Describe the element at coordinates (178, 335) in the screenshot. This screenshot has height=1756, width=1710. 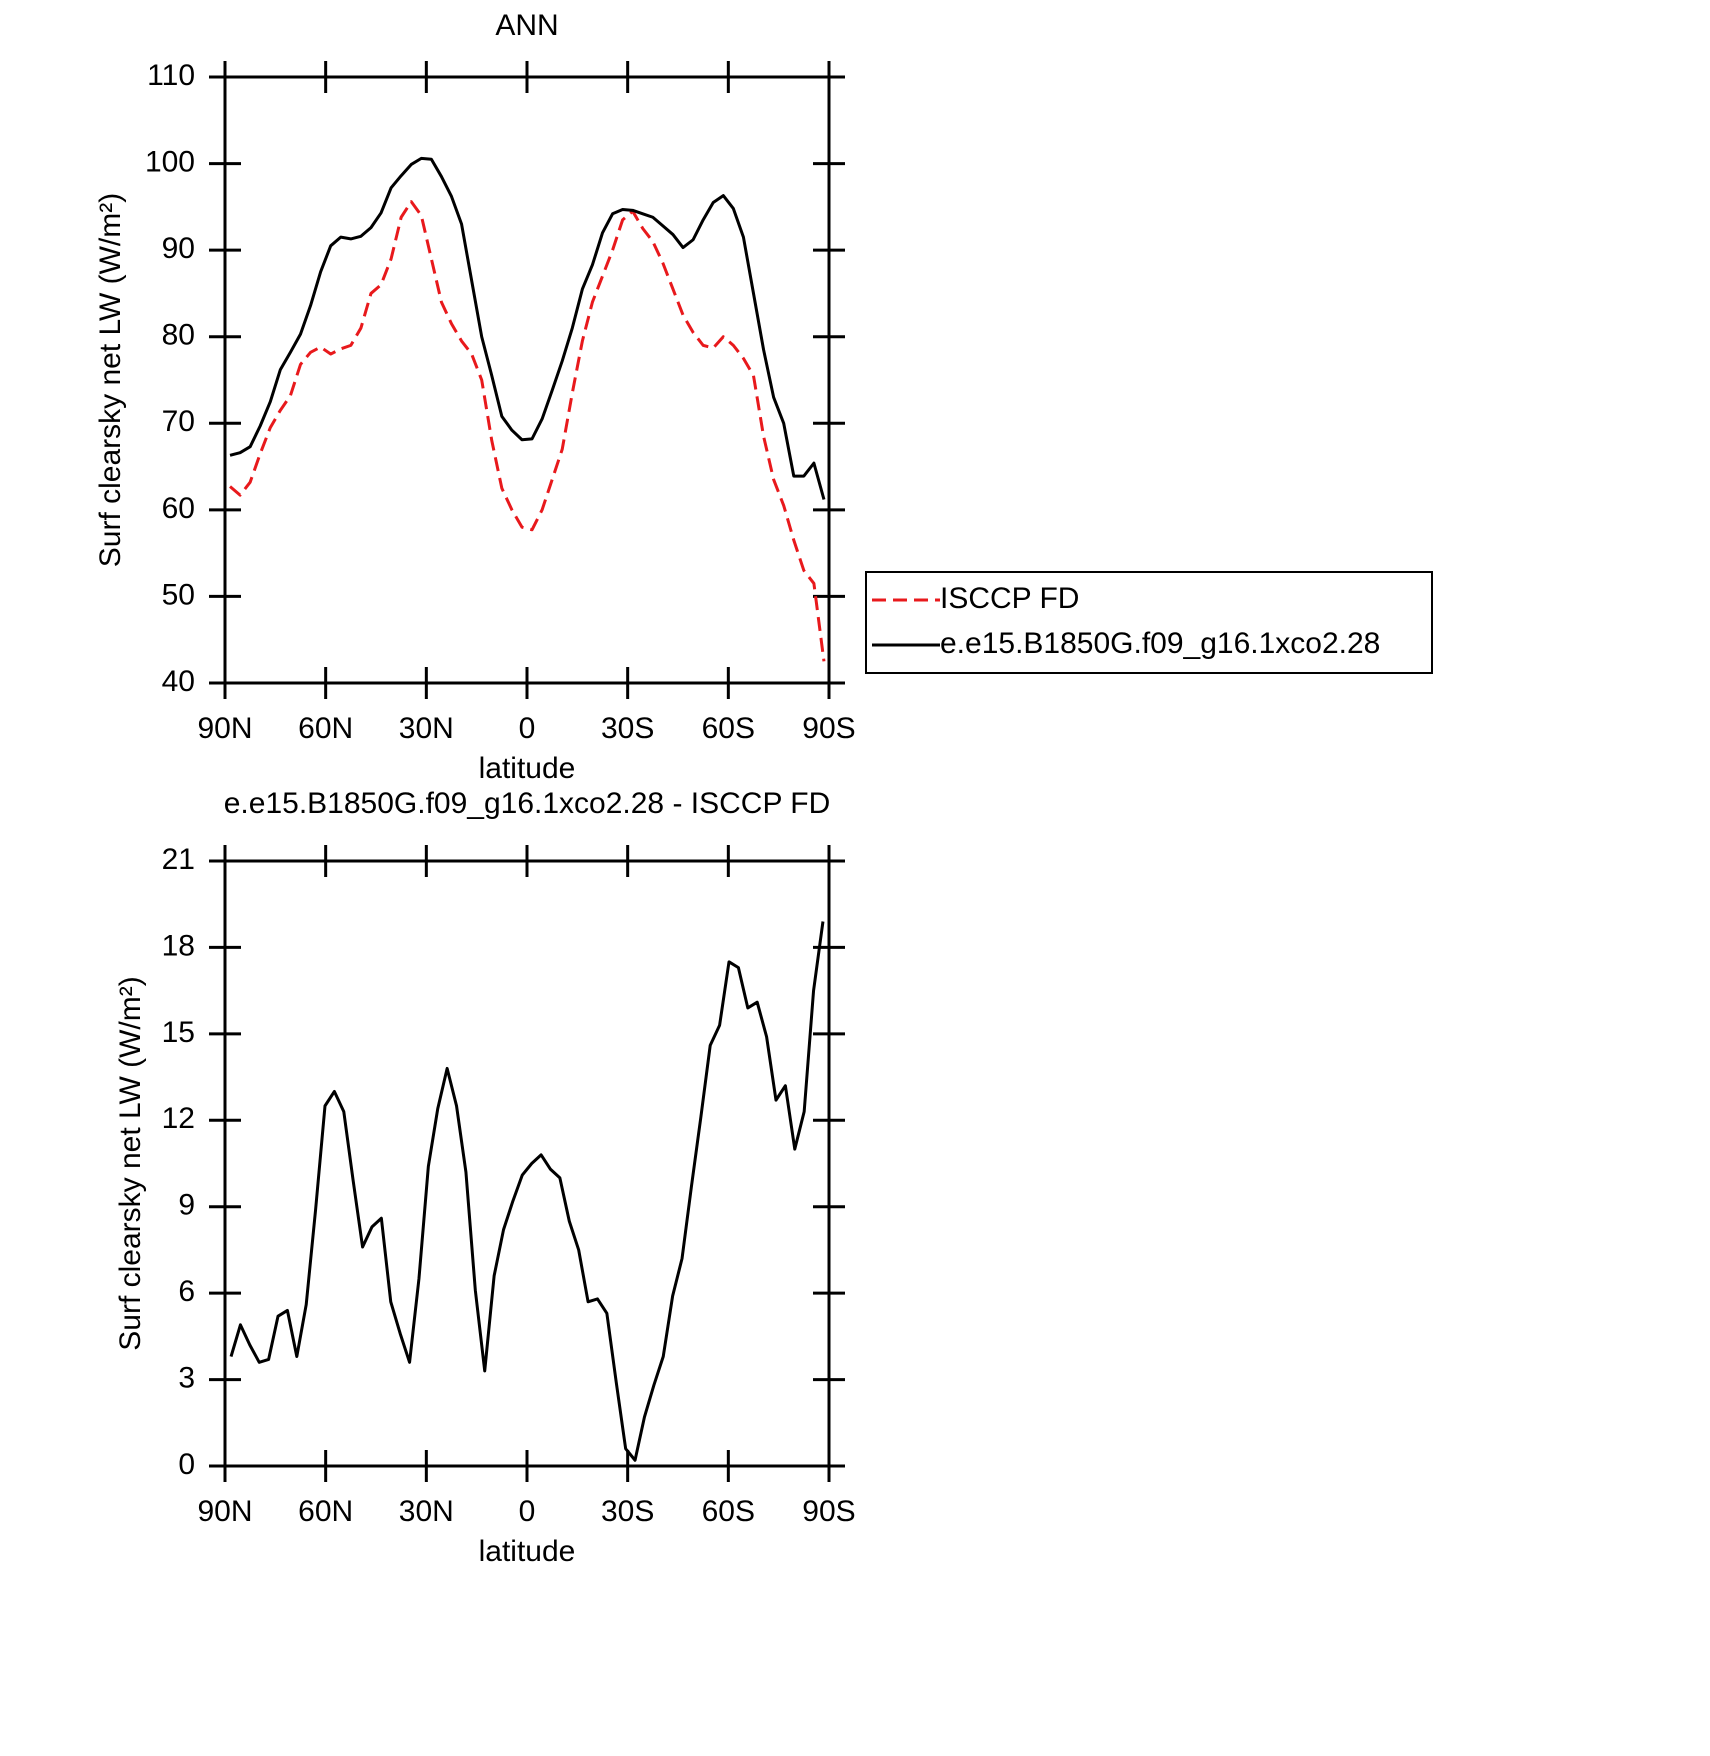
I see `y-tick-label: 80` at that location.